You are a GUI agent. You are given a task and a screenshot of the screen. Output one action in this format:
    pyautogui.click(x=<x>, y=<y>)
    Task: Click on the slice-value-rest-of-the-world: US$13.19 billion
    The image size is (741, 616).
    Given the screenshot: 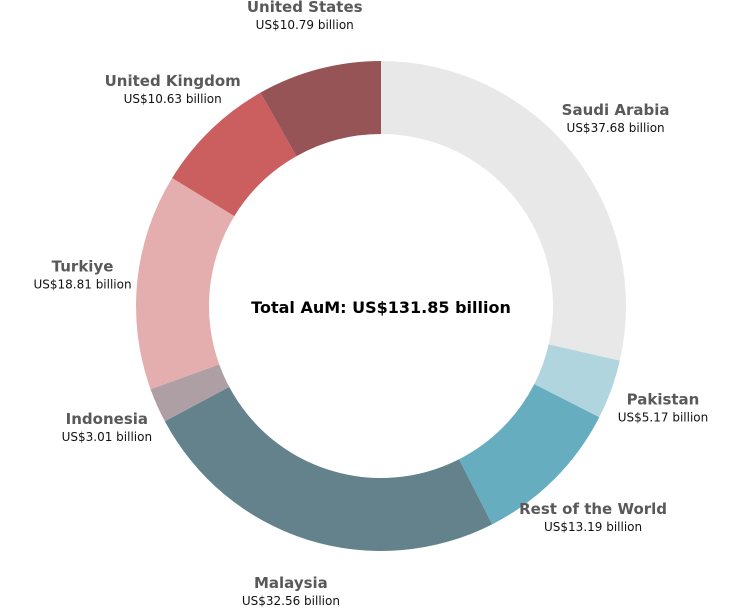 What is the action you would take?
    pyautogui.click(x=593, y=527)
    